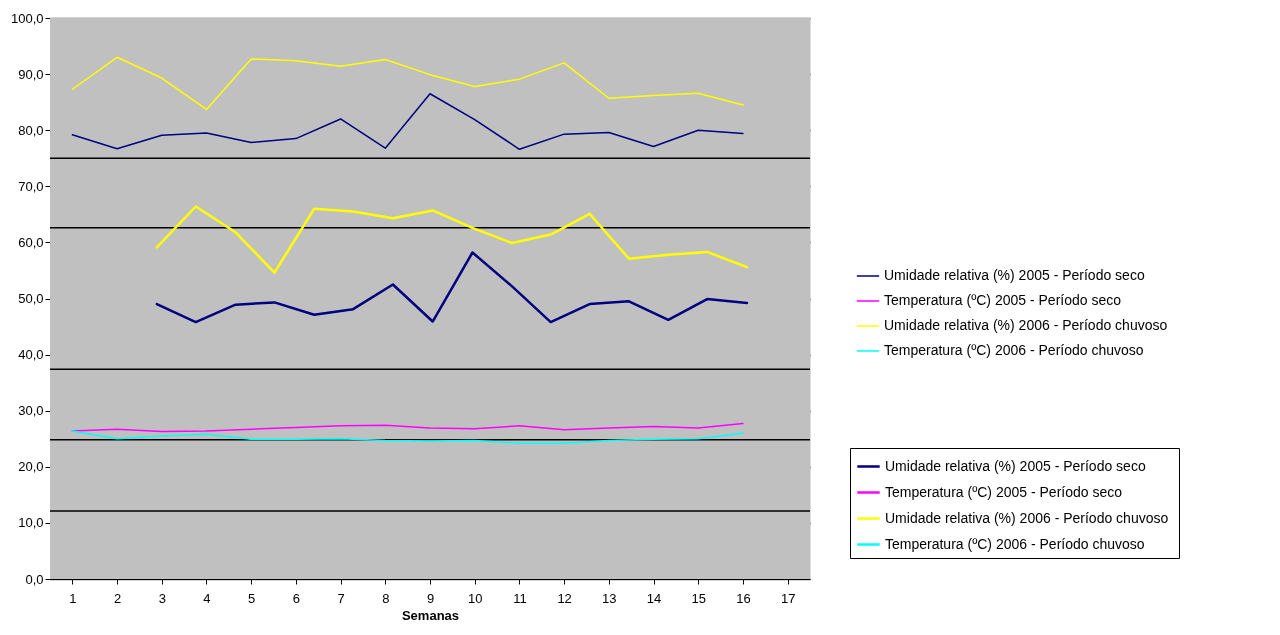  What do you see at coordinates (564, 598) in the screenshot?
I see `x-tick-label: 12` at bounding box center [564, 598].